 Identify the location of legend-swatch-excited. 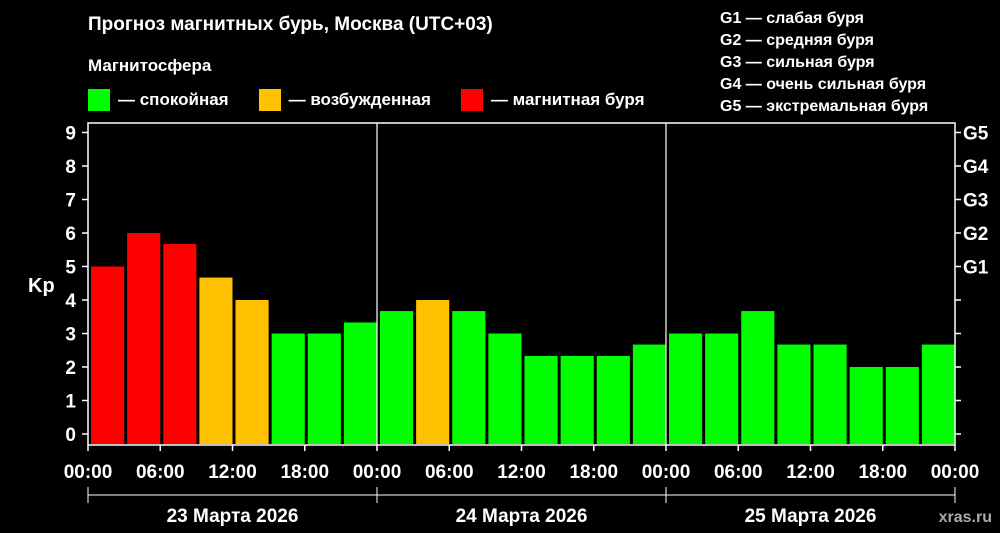
(269, 100).